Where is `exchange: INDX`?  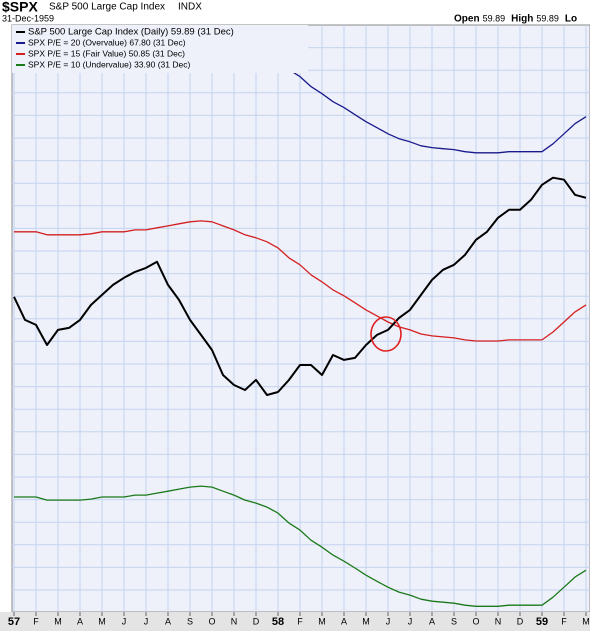 exchange: INDX is located at coordinates (190, 7).